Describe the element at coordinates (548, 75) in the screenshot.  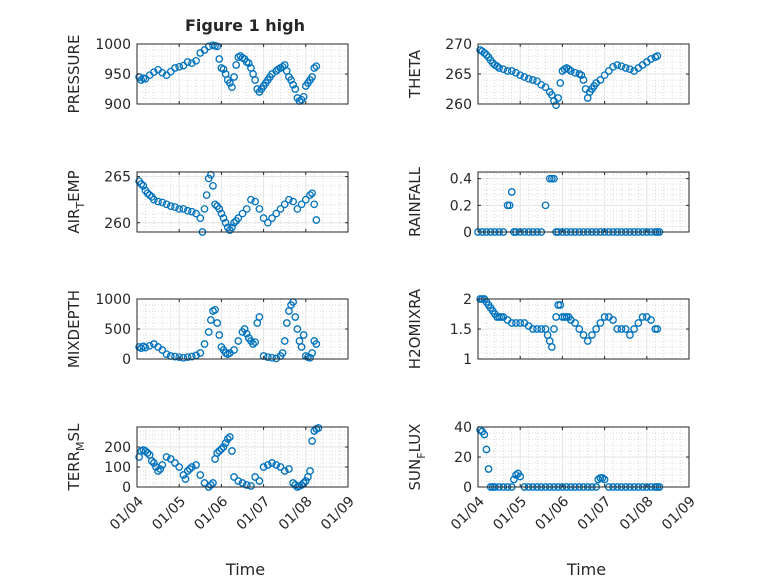
I see `subplot-2: 260 265 270 THETA` at that location.